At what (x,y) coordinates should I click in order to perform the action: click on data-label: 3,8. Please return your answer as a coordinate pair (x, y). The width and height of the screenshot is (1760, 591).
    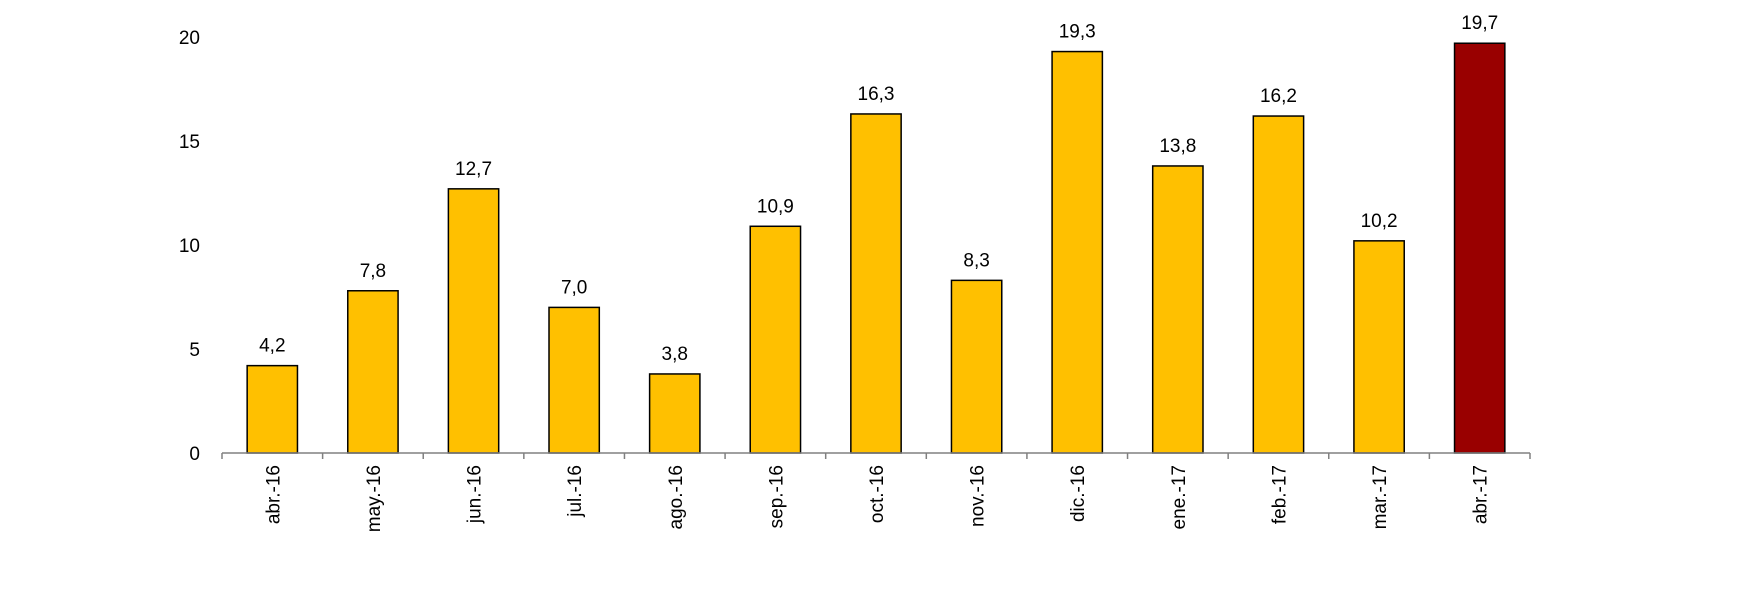
    Looking at the image, I should click on (675, 354).